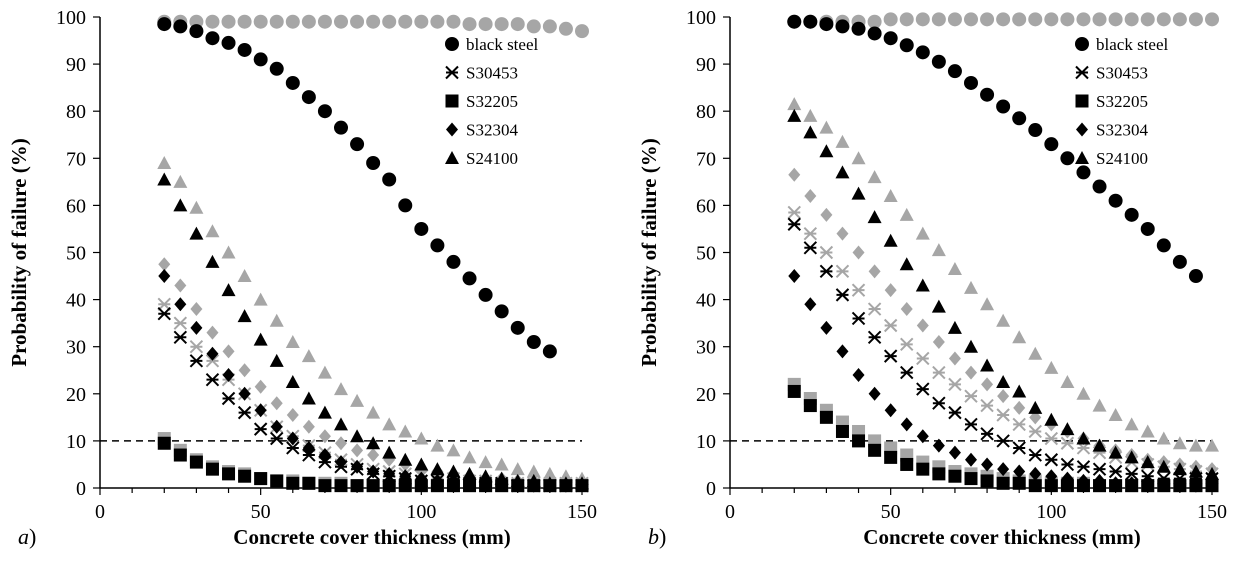 This screenshot has height=561, width=1242. Describe the element at coordinates (492, 158) in the screenshot. I see `legend-label: S24100` at that location.